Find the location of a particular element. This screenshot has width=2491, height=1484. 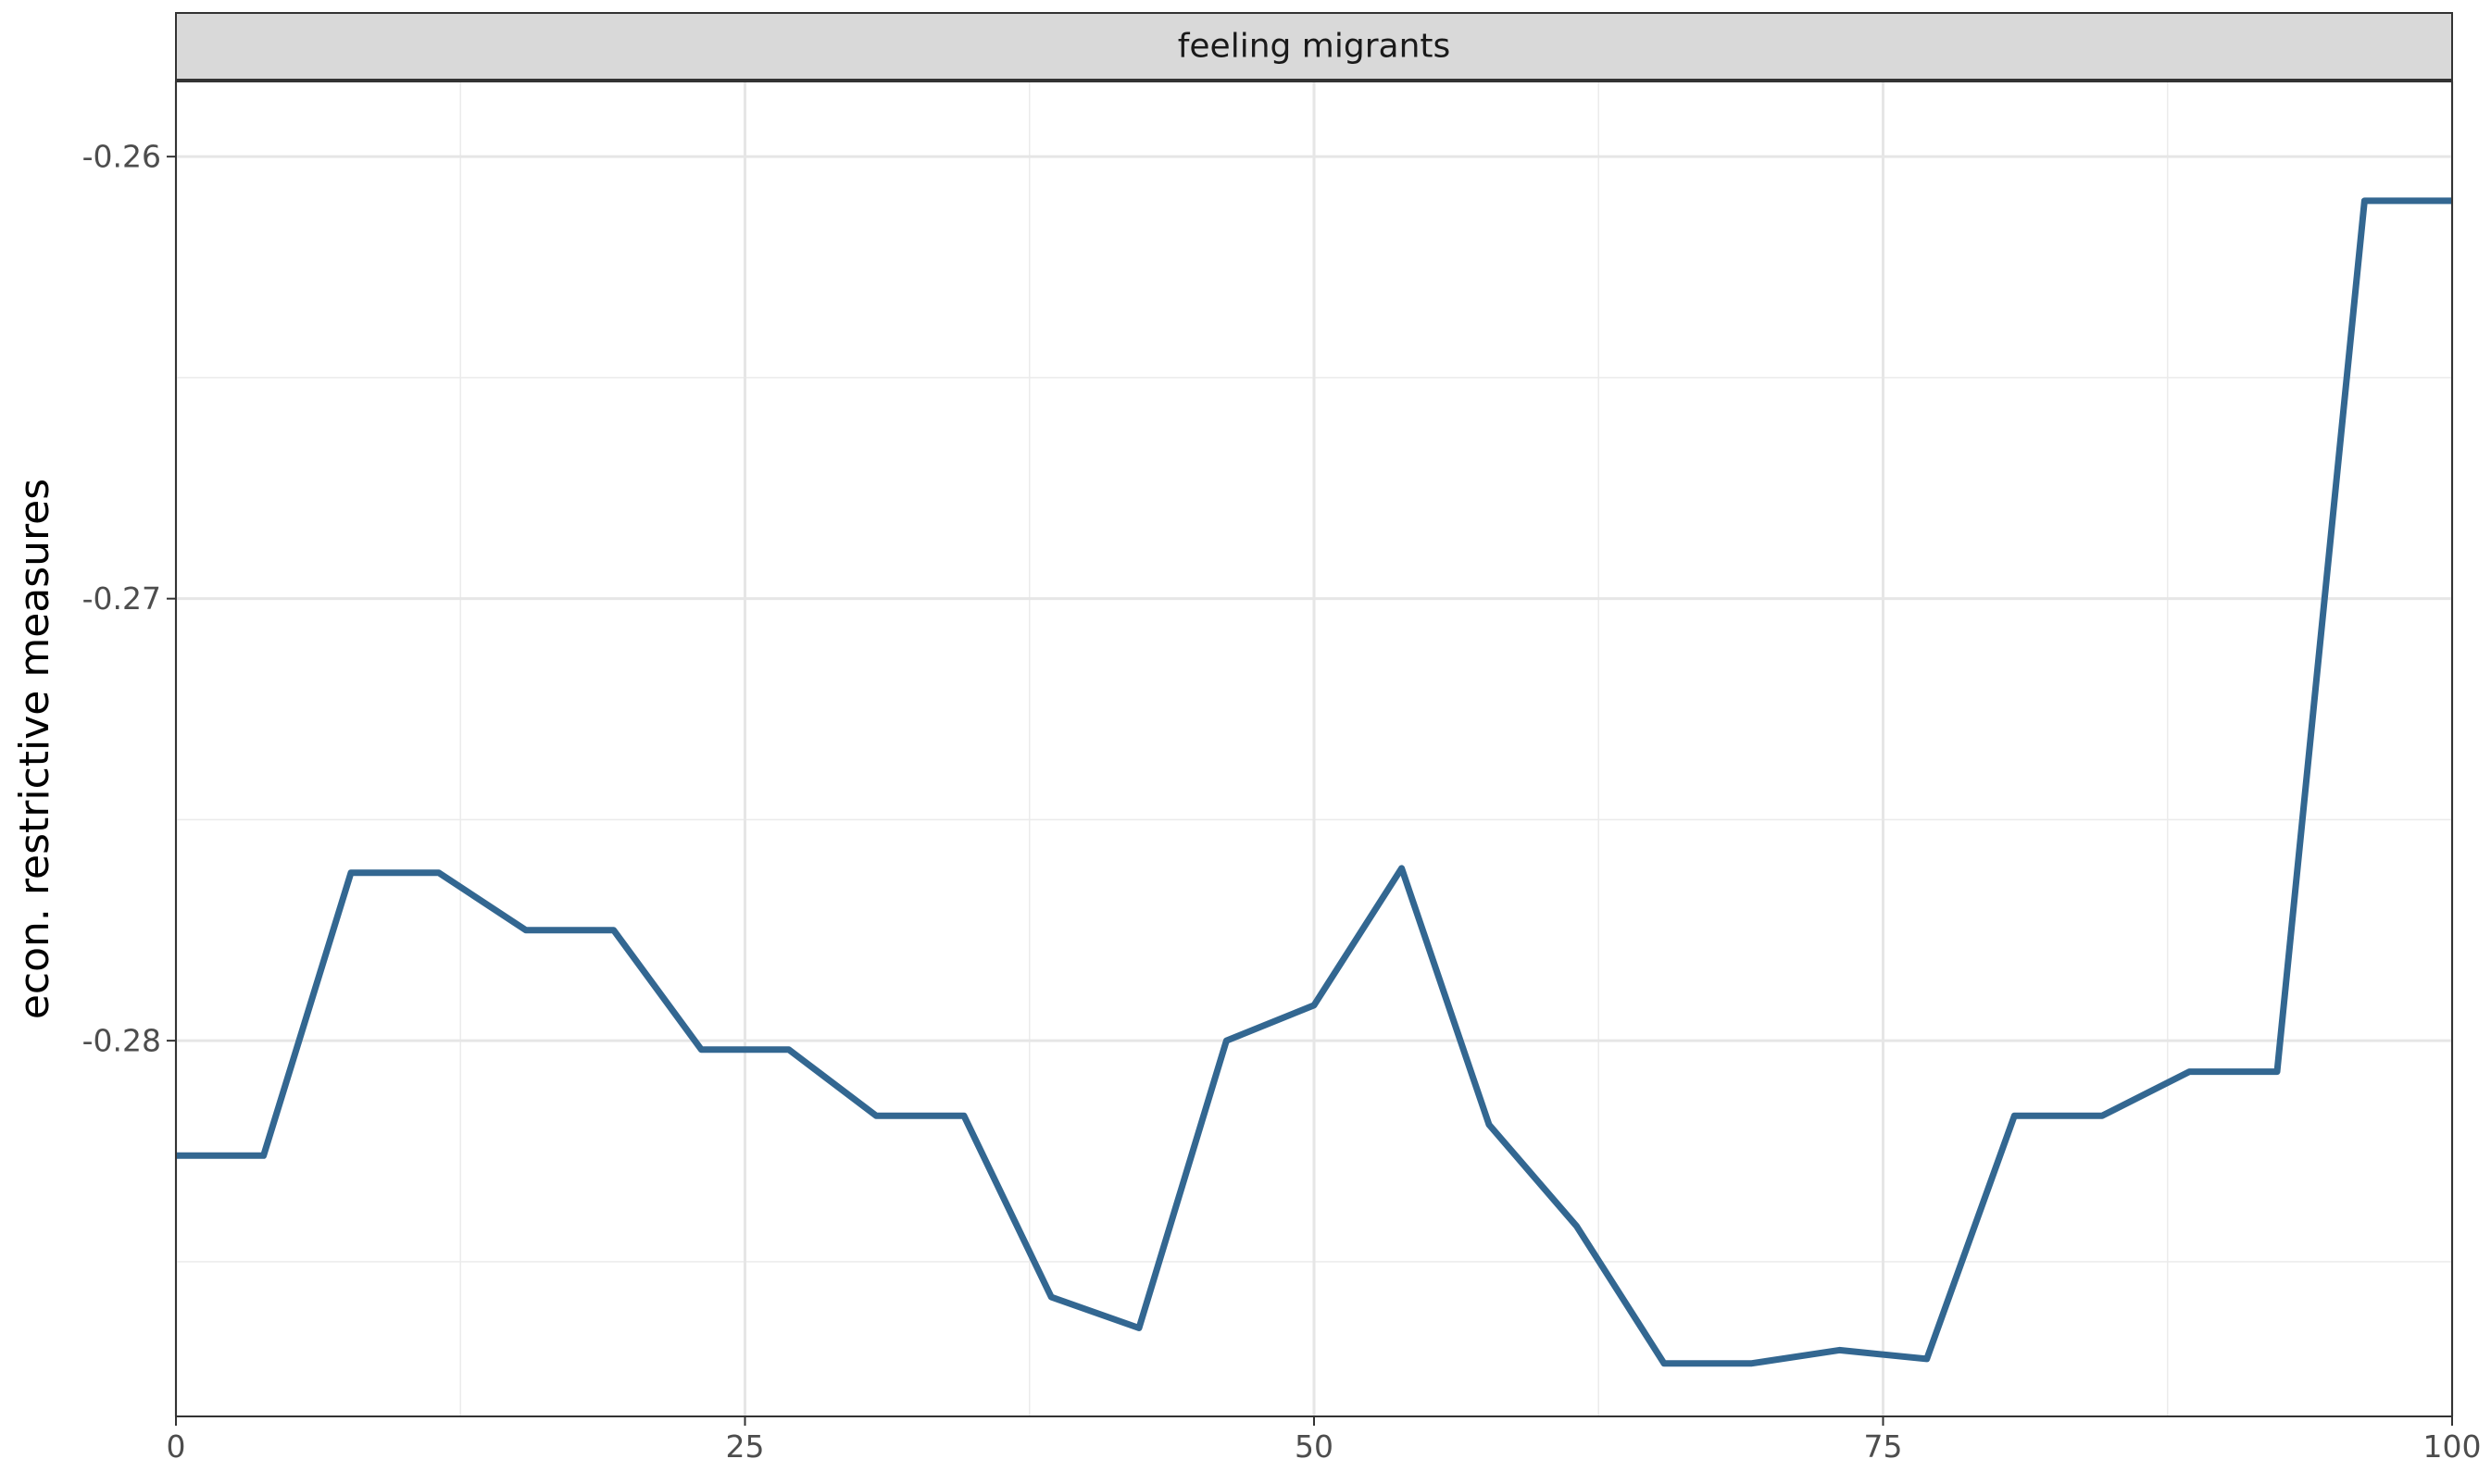

x-tick-label: 25 is located at coordinates (745, 1447).